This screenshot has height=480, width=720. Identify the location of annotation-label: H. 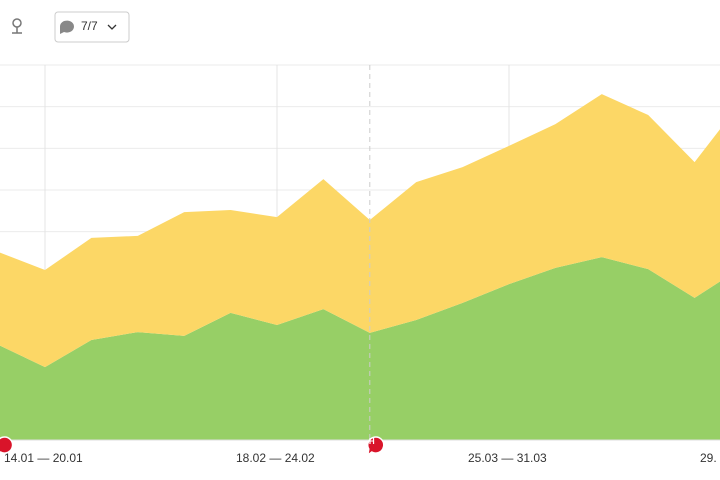
(372, 441).